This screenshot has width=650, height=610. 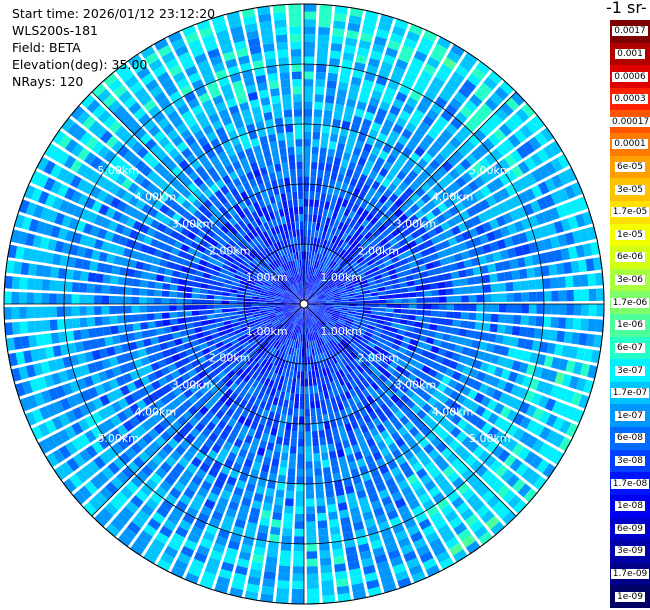 What do you see at coordinates (416, 224) in the screenshot?
I see `range-label: 3.00km` at bounding box center [416, 224].